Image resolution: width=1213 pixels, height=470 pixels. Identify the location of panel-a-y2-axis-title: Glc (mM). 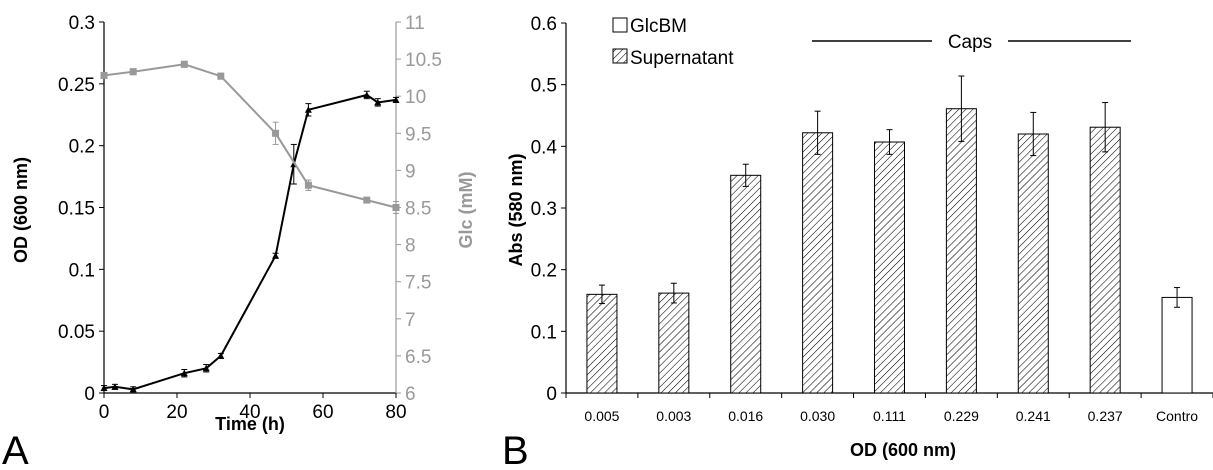
(466, 209).